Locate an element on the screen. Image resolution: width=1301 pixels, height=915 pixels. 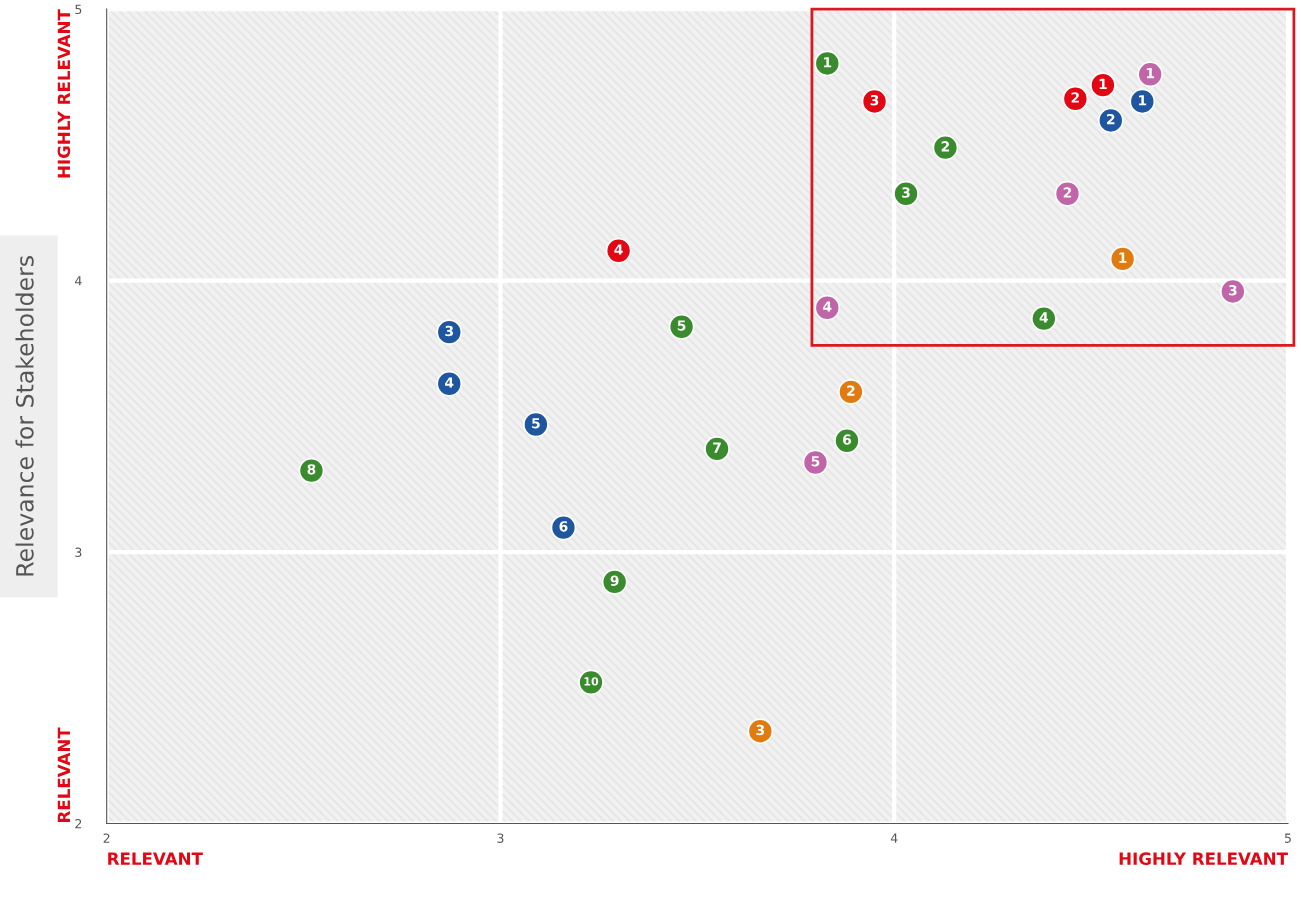
y-tick-label: 3 is located at coordinates (78, 552).